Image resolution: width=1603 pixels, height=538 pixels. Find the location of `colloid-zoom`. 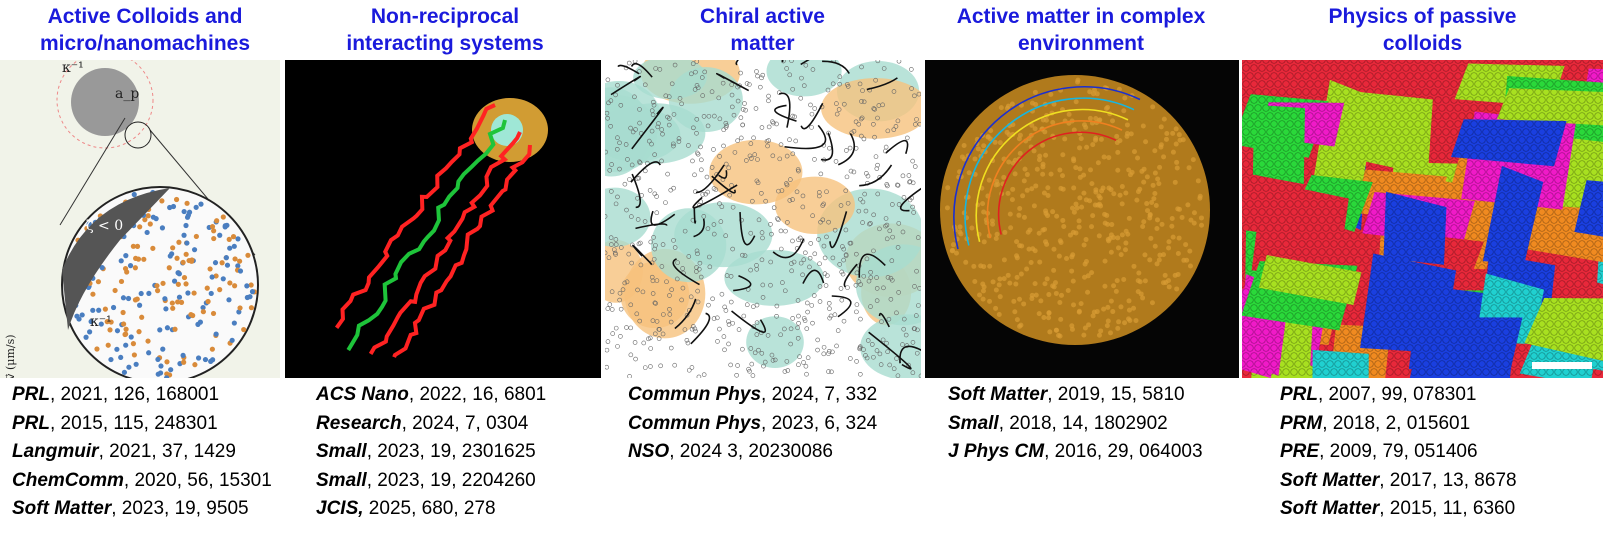

colloid-zoom is located at coordinates (138, 135).